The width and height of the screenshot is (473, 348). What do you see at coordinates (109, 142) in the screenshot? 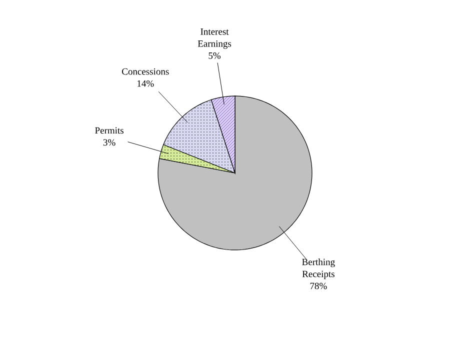
I see `data-label: 3%` at bounding box center [109, 142].